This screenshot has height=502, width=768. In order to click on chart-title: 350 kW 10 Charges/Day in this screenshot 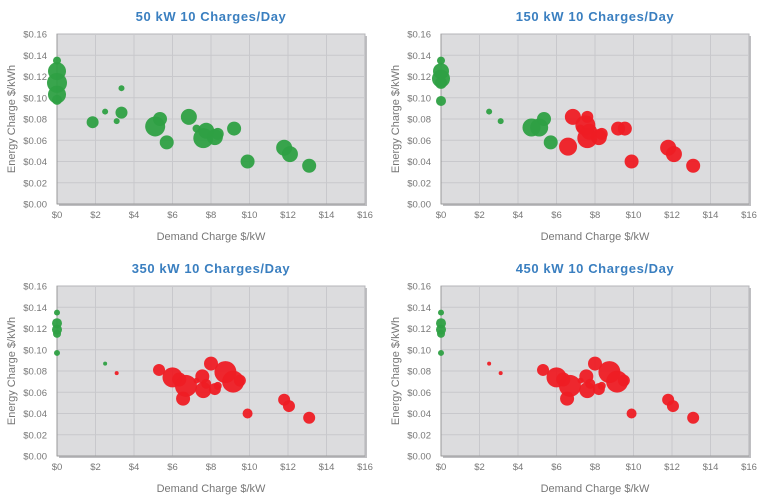, I will do `click(211, 268)`.